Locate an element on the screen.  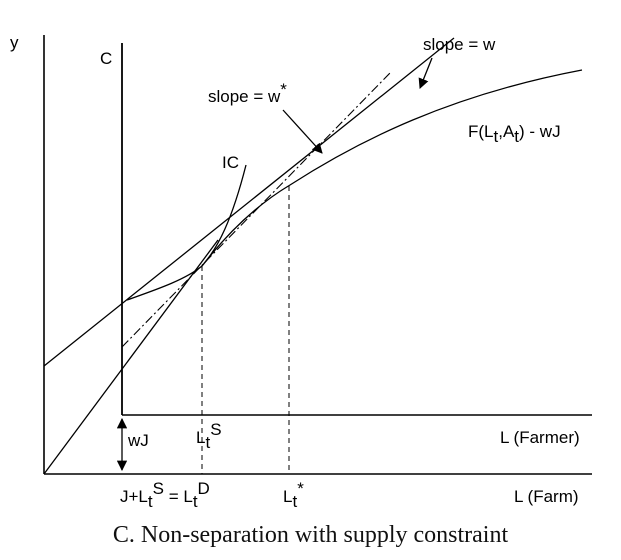
ic-label: IC is located at coordinates (230, 162).